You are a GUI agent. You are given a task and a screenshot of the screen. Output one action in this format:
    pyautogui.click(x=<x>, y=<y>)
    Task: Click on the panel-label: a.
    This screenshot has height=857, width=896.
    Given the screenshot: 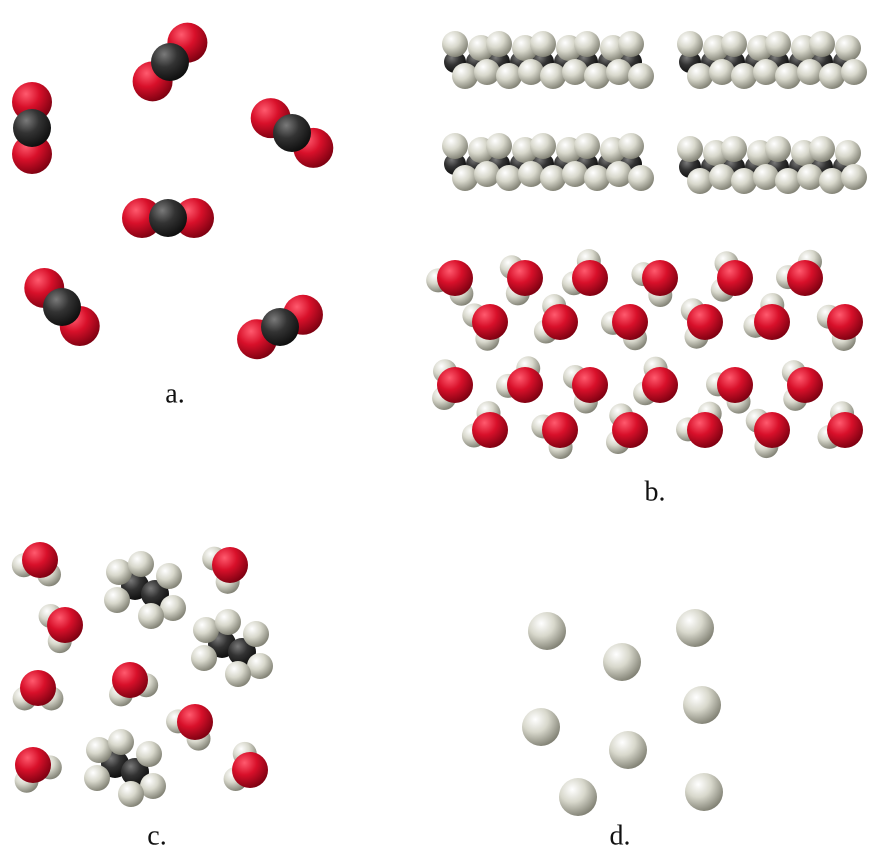 What is the action you would take?
    pyautogui.click(x=174, y=393)
    